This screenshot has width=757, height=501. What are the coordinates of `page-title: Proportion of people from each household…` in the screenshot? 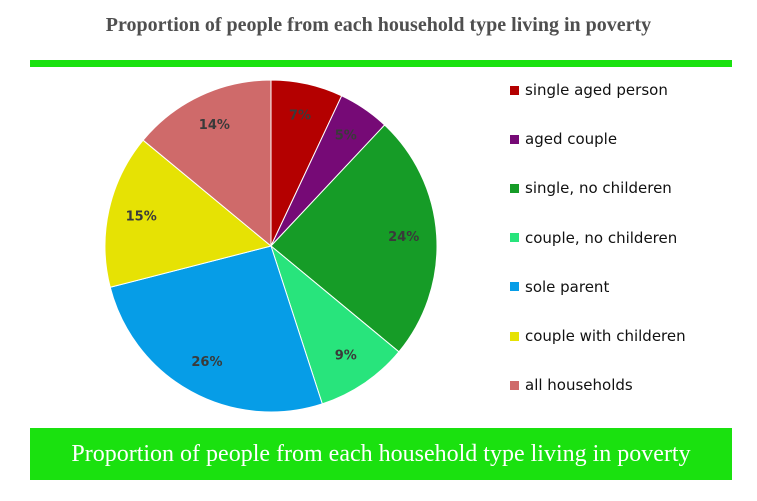 It's located at (378, 25).